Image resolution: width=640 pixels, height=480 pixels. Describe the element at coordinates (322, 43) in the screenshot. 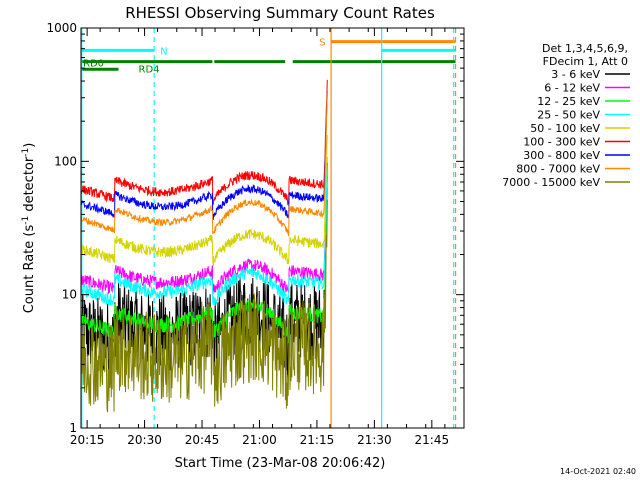

I see `flag-label-s: S` at that location.